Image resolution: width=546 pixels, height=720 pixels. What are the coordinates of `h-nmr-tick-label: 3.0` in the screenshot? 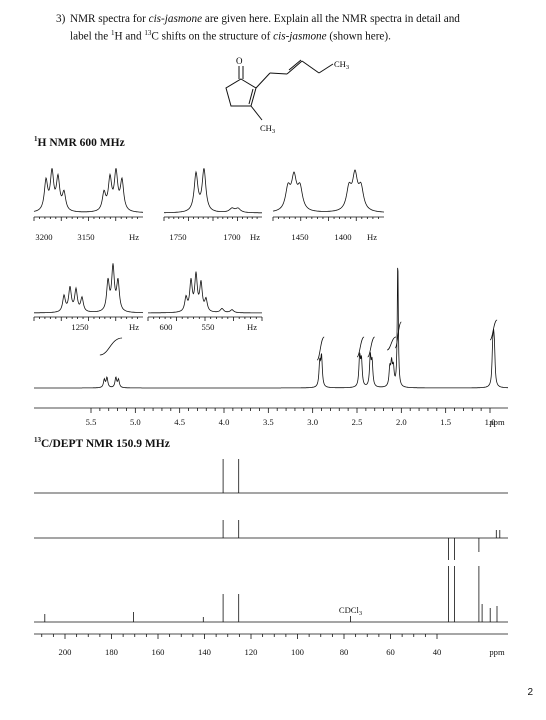 It's located at (312, 422).